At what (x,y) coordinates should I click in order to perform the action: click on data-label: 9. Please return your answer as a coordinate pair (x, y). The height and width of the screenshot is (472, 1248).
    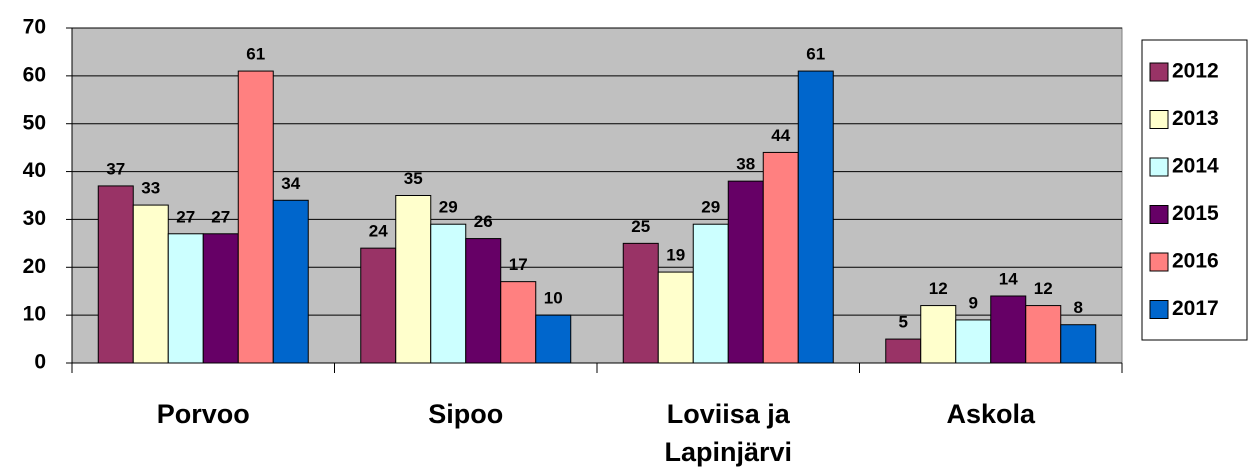
    Looking at the image, I should click on (973, 302).